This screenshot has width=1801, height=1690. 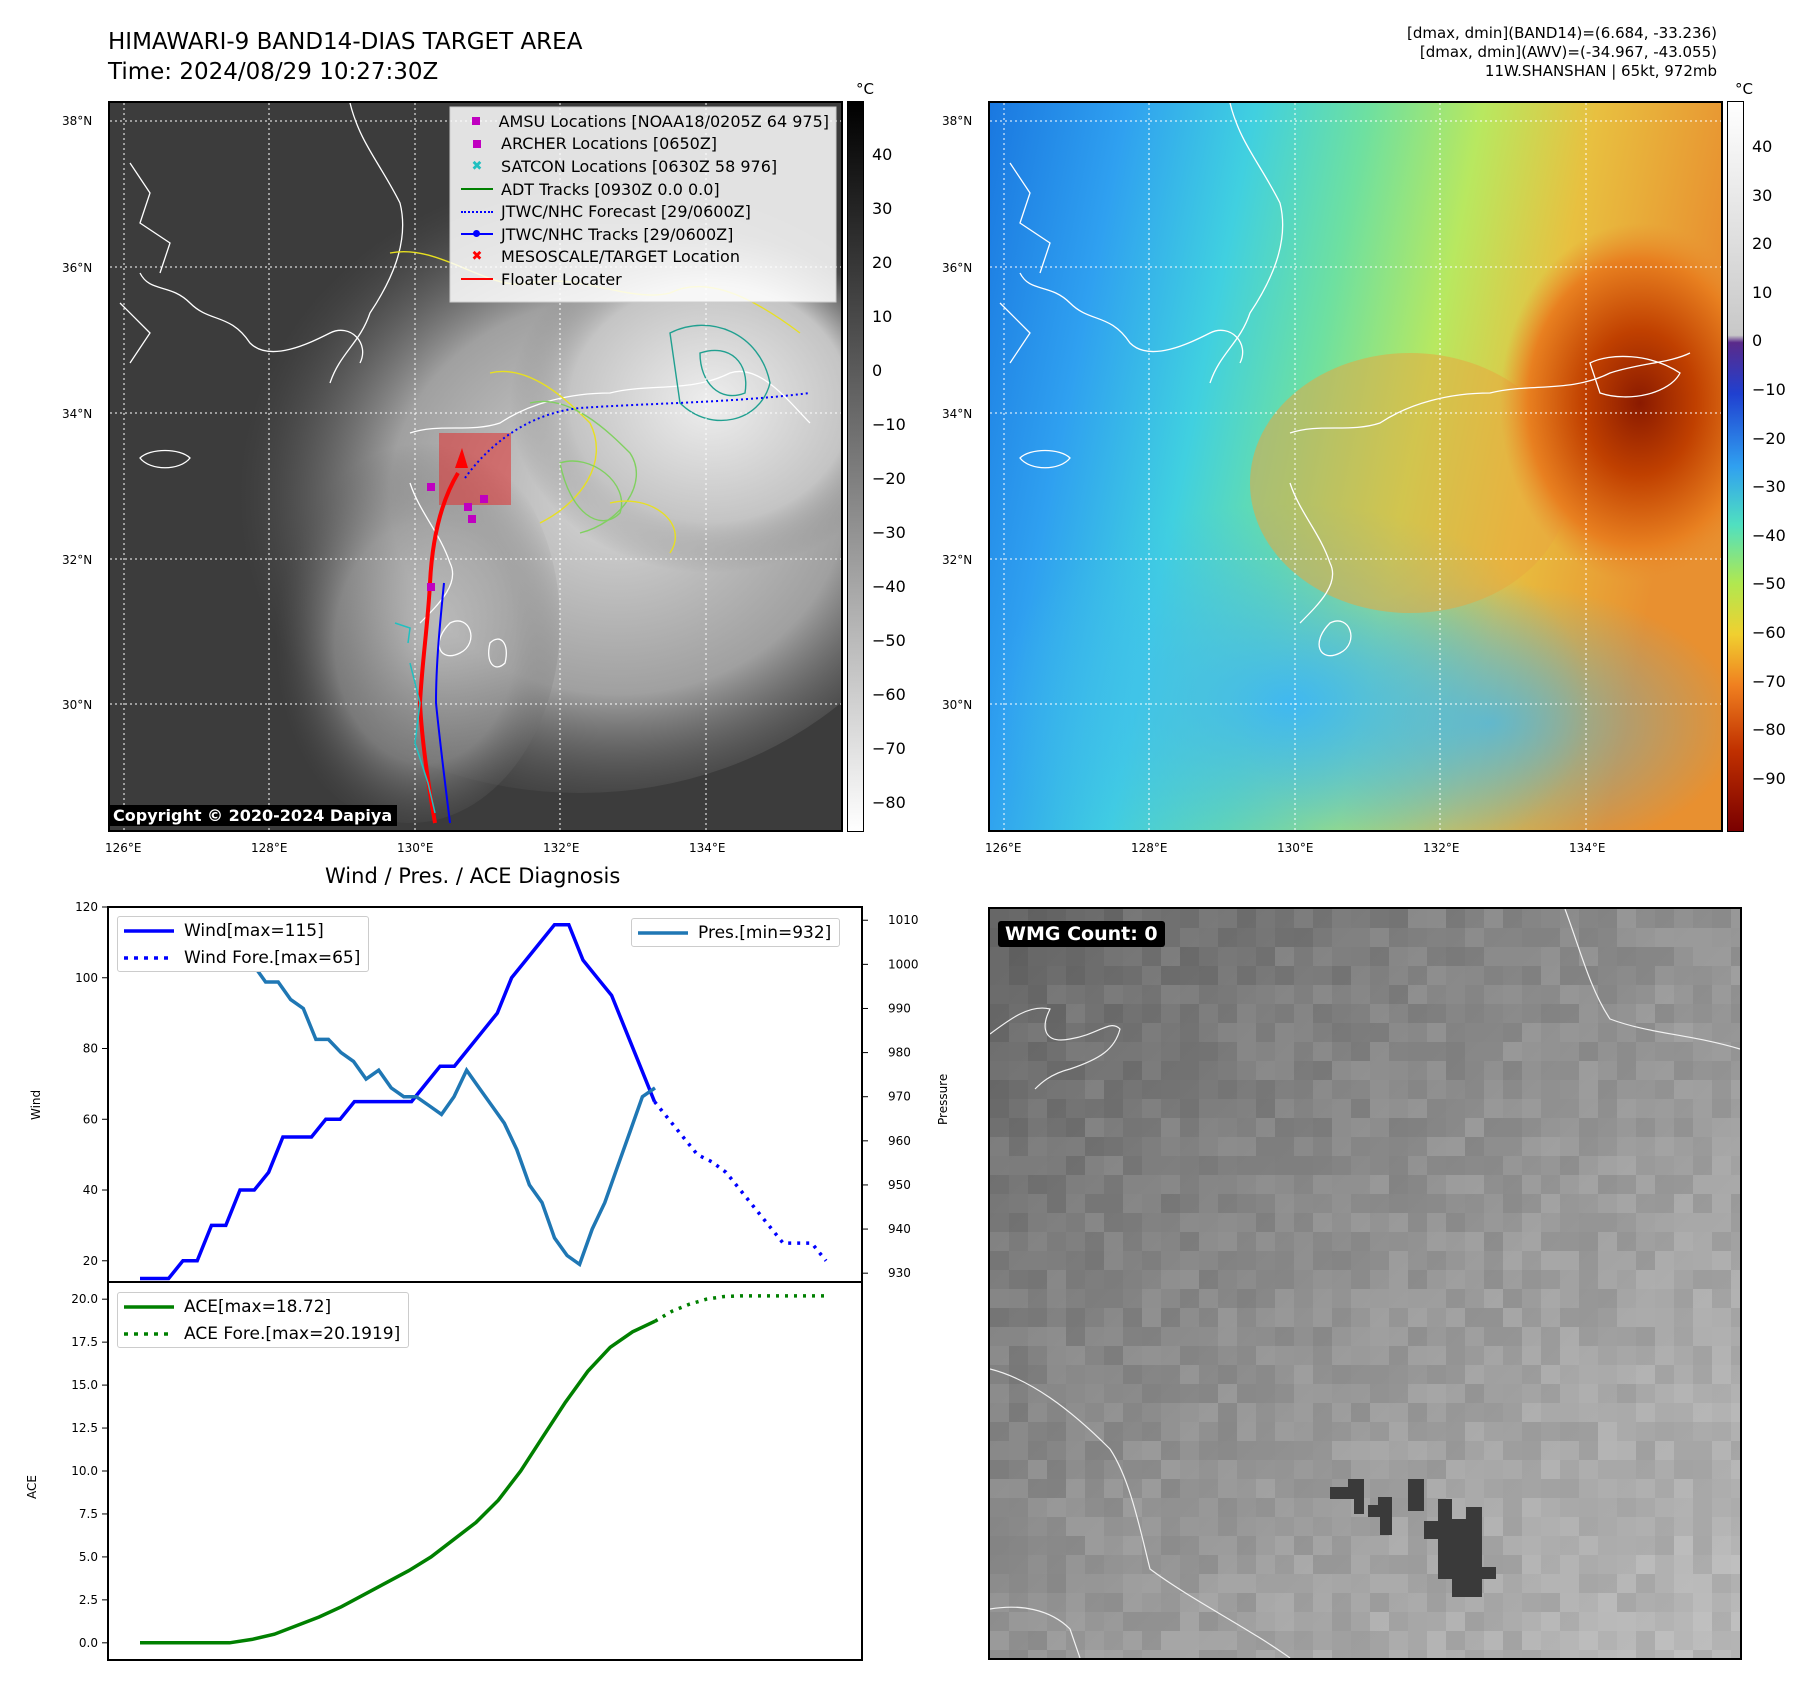 I want to click on ace-ytick-label: 10.0, so click(x=84, y=1471).